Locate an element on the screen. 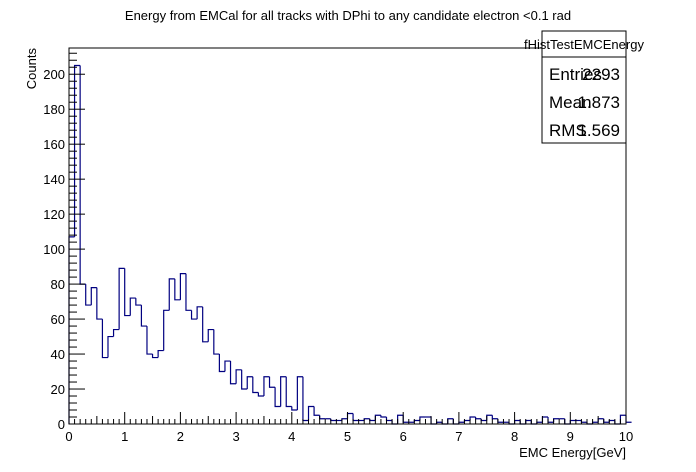 Image resolution: width=696 pixels, height=472 pixels. x-tick-label: 2 is located at coordinates (180, 436).